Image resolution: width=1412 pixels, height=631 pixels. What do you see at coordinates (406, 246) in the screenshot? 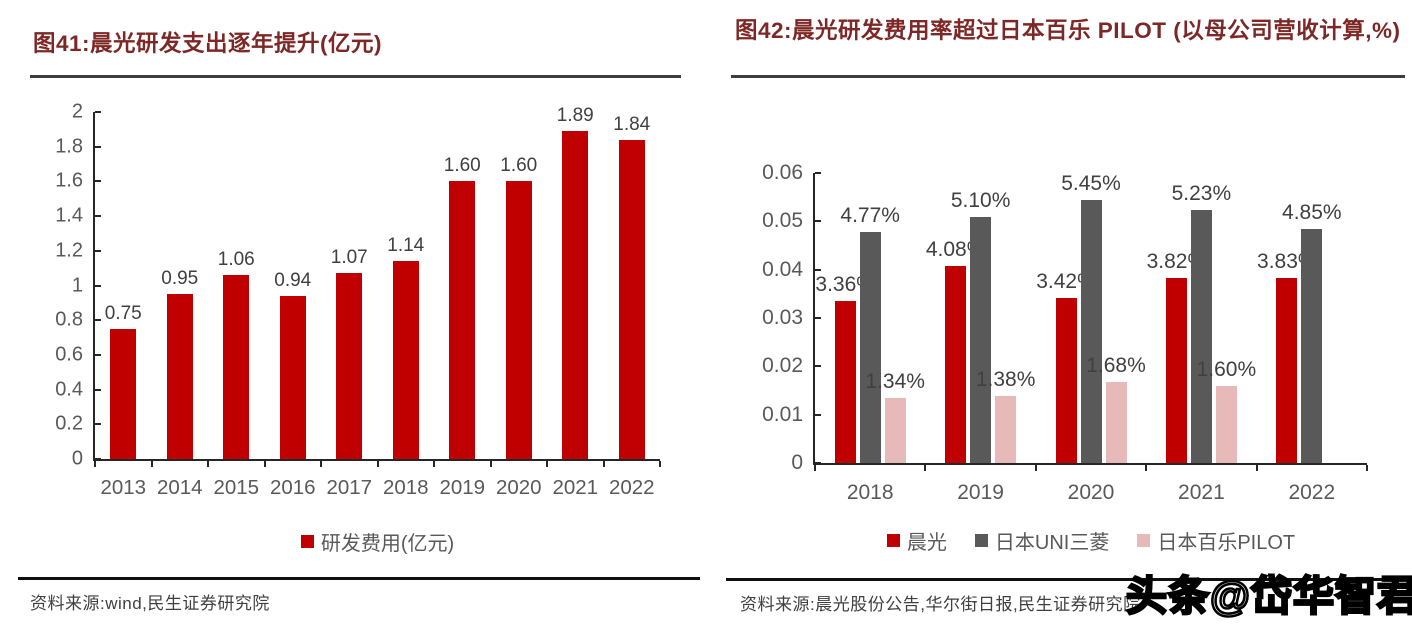
I see `bar-value-label: 1.14` at bounding box center [406, 246].